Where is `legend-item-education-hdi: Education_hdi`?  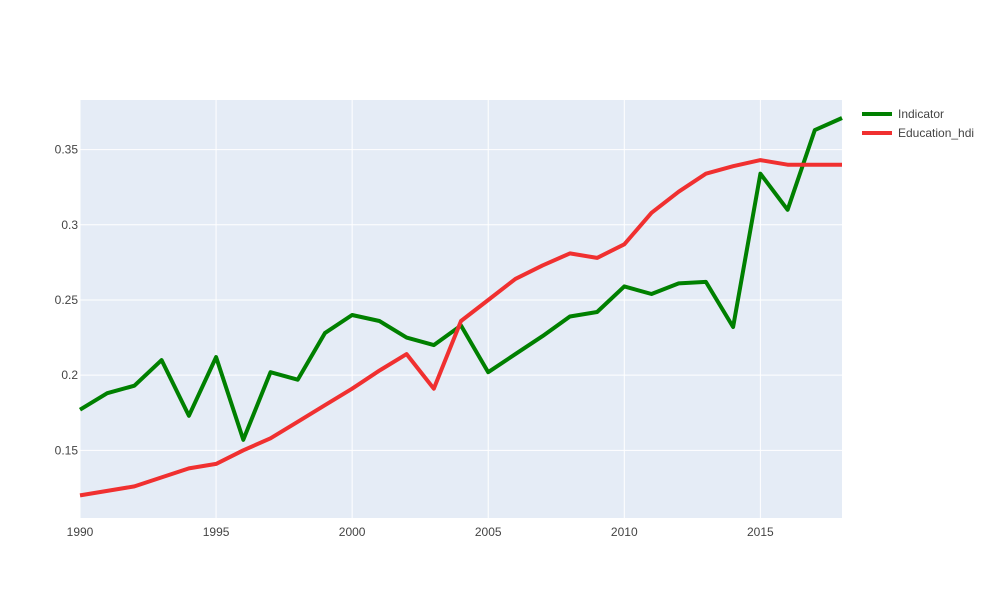
legend-item-education-hdi: Education_hdi is located at coordinates (918, 133).